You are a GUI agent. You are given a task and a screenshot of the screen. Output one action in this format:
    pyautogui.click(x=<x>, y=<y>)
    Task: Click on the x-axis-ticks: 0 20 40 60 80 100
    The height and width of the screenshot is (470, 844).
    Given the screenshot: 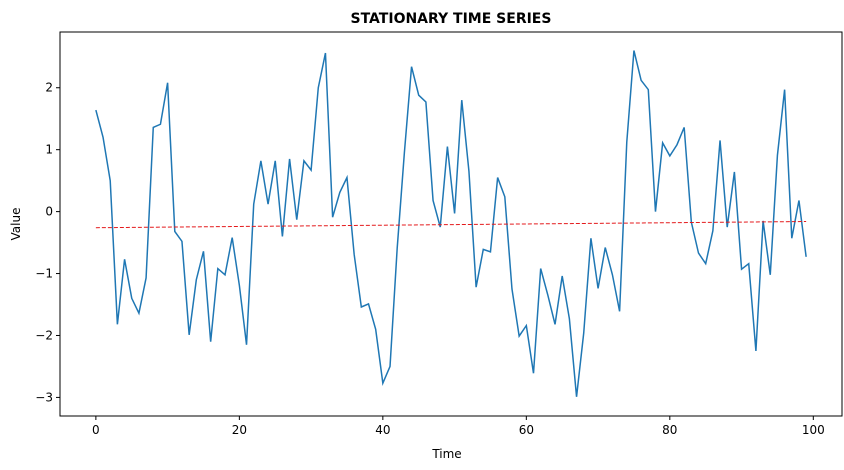 What is the action you would take?
    pyautogui.click(x=458, y=426)
    